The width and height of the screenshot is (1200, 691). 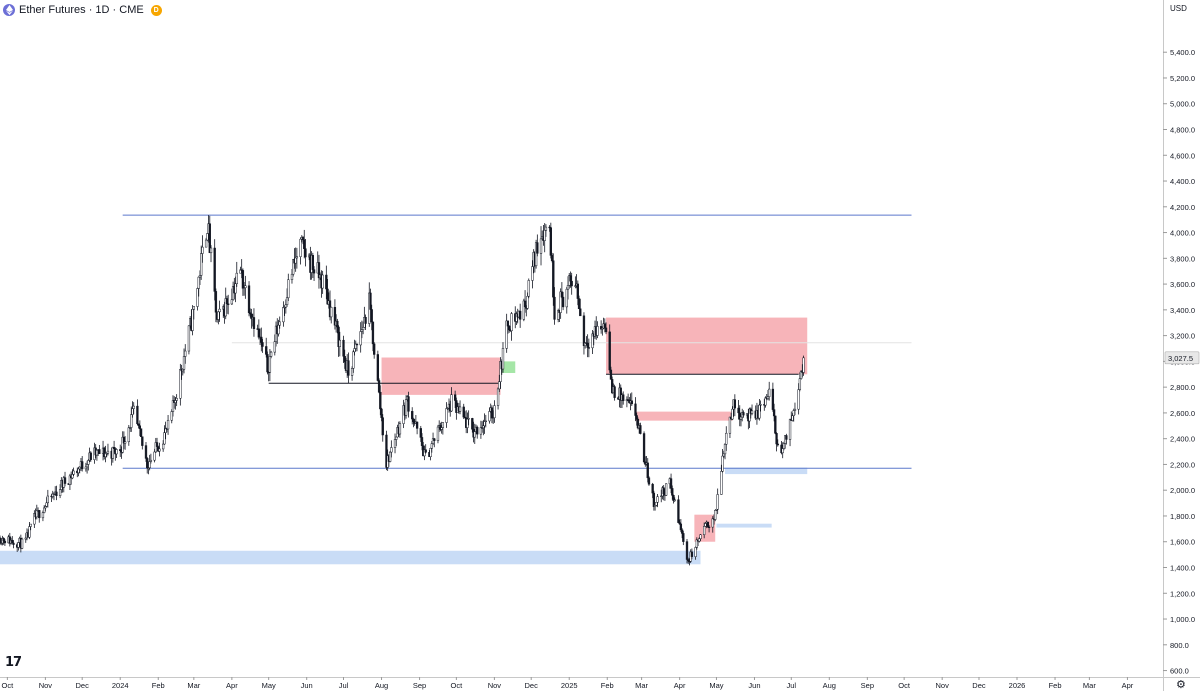 What do you see at coordinates (13, 662) in the screenshot?
I see `tradingview-logo: 17` at bounding box center [13, 662].